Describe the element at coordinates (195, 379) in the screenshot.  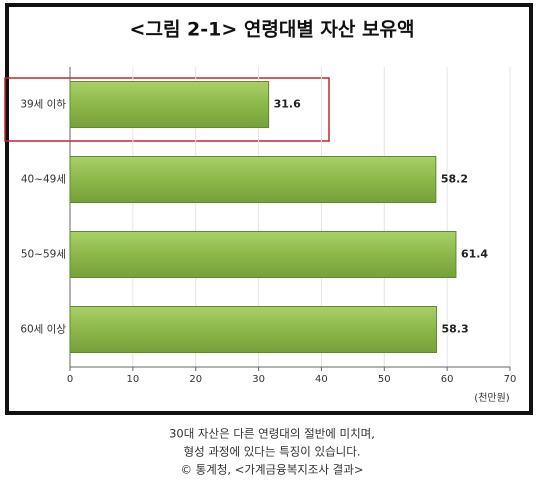
I see `x-tick-label: 20` at that location.